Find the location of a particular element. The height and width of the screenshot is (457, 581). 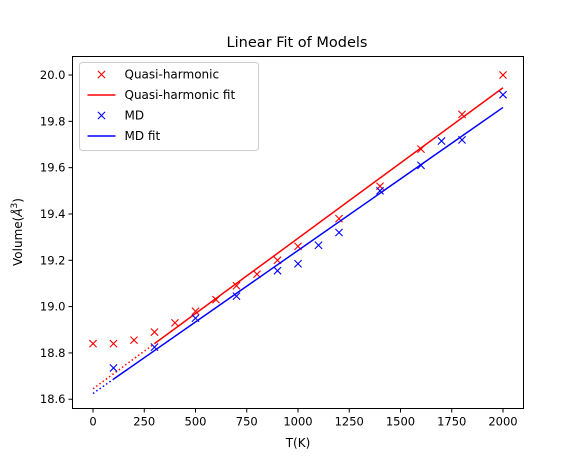

y-axis-label: Volume(Å3) is located at coordinates (17, 232).